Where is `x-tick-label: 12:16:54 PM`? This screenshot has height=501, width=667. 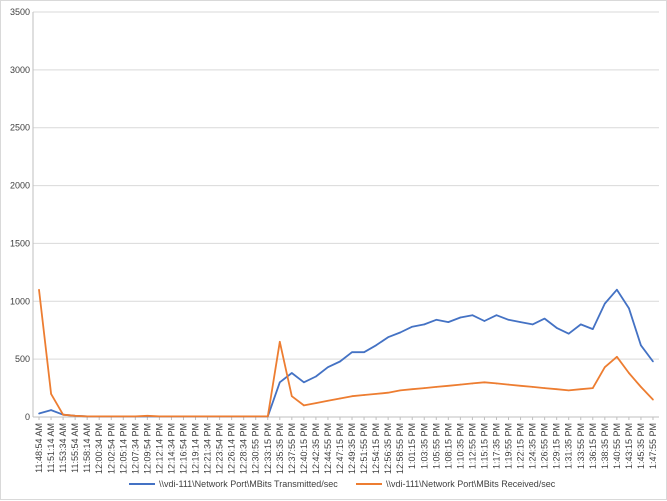 x-tick-label: 12:16:54 PM is located at coordinates (183, 448).